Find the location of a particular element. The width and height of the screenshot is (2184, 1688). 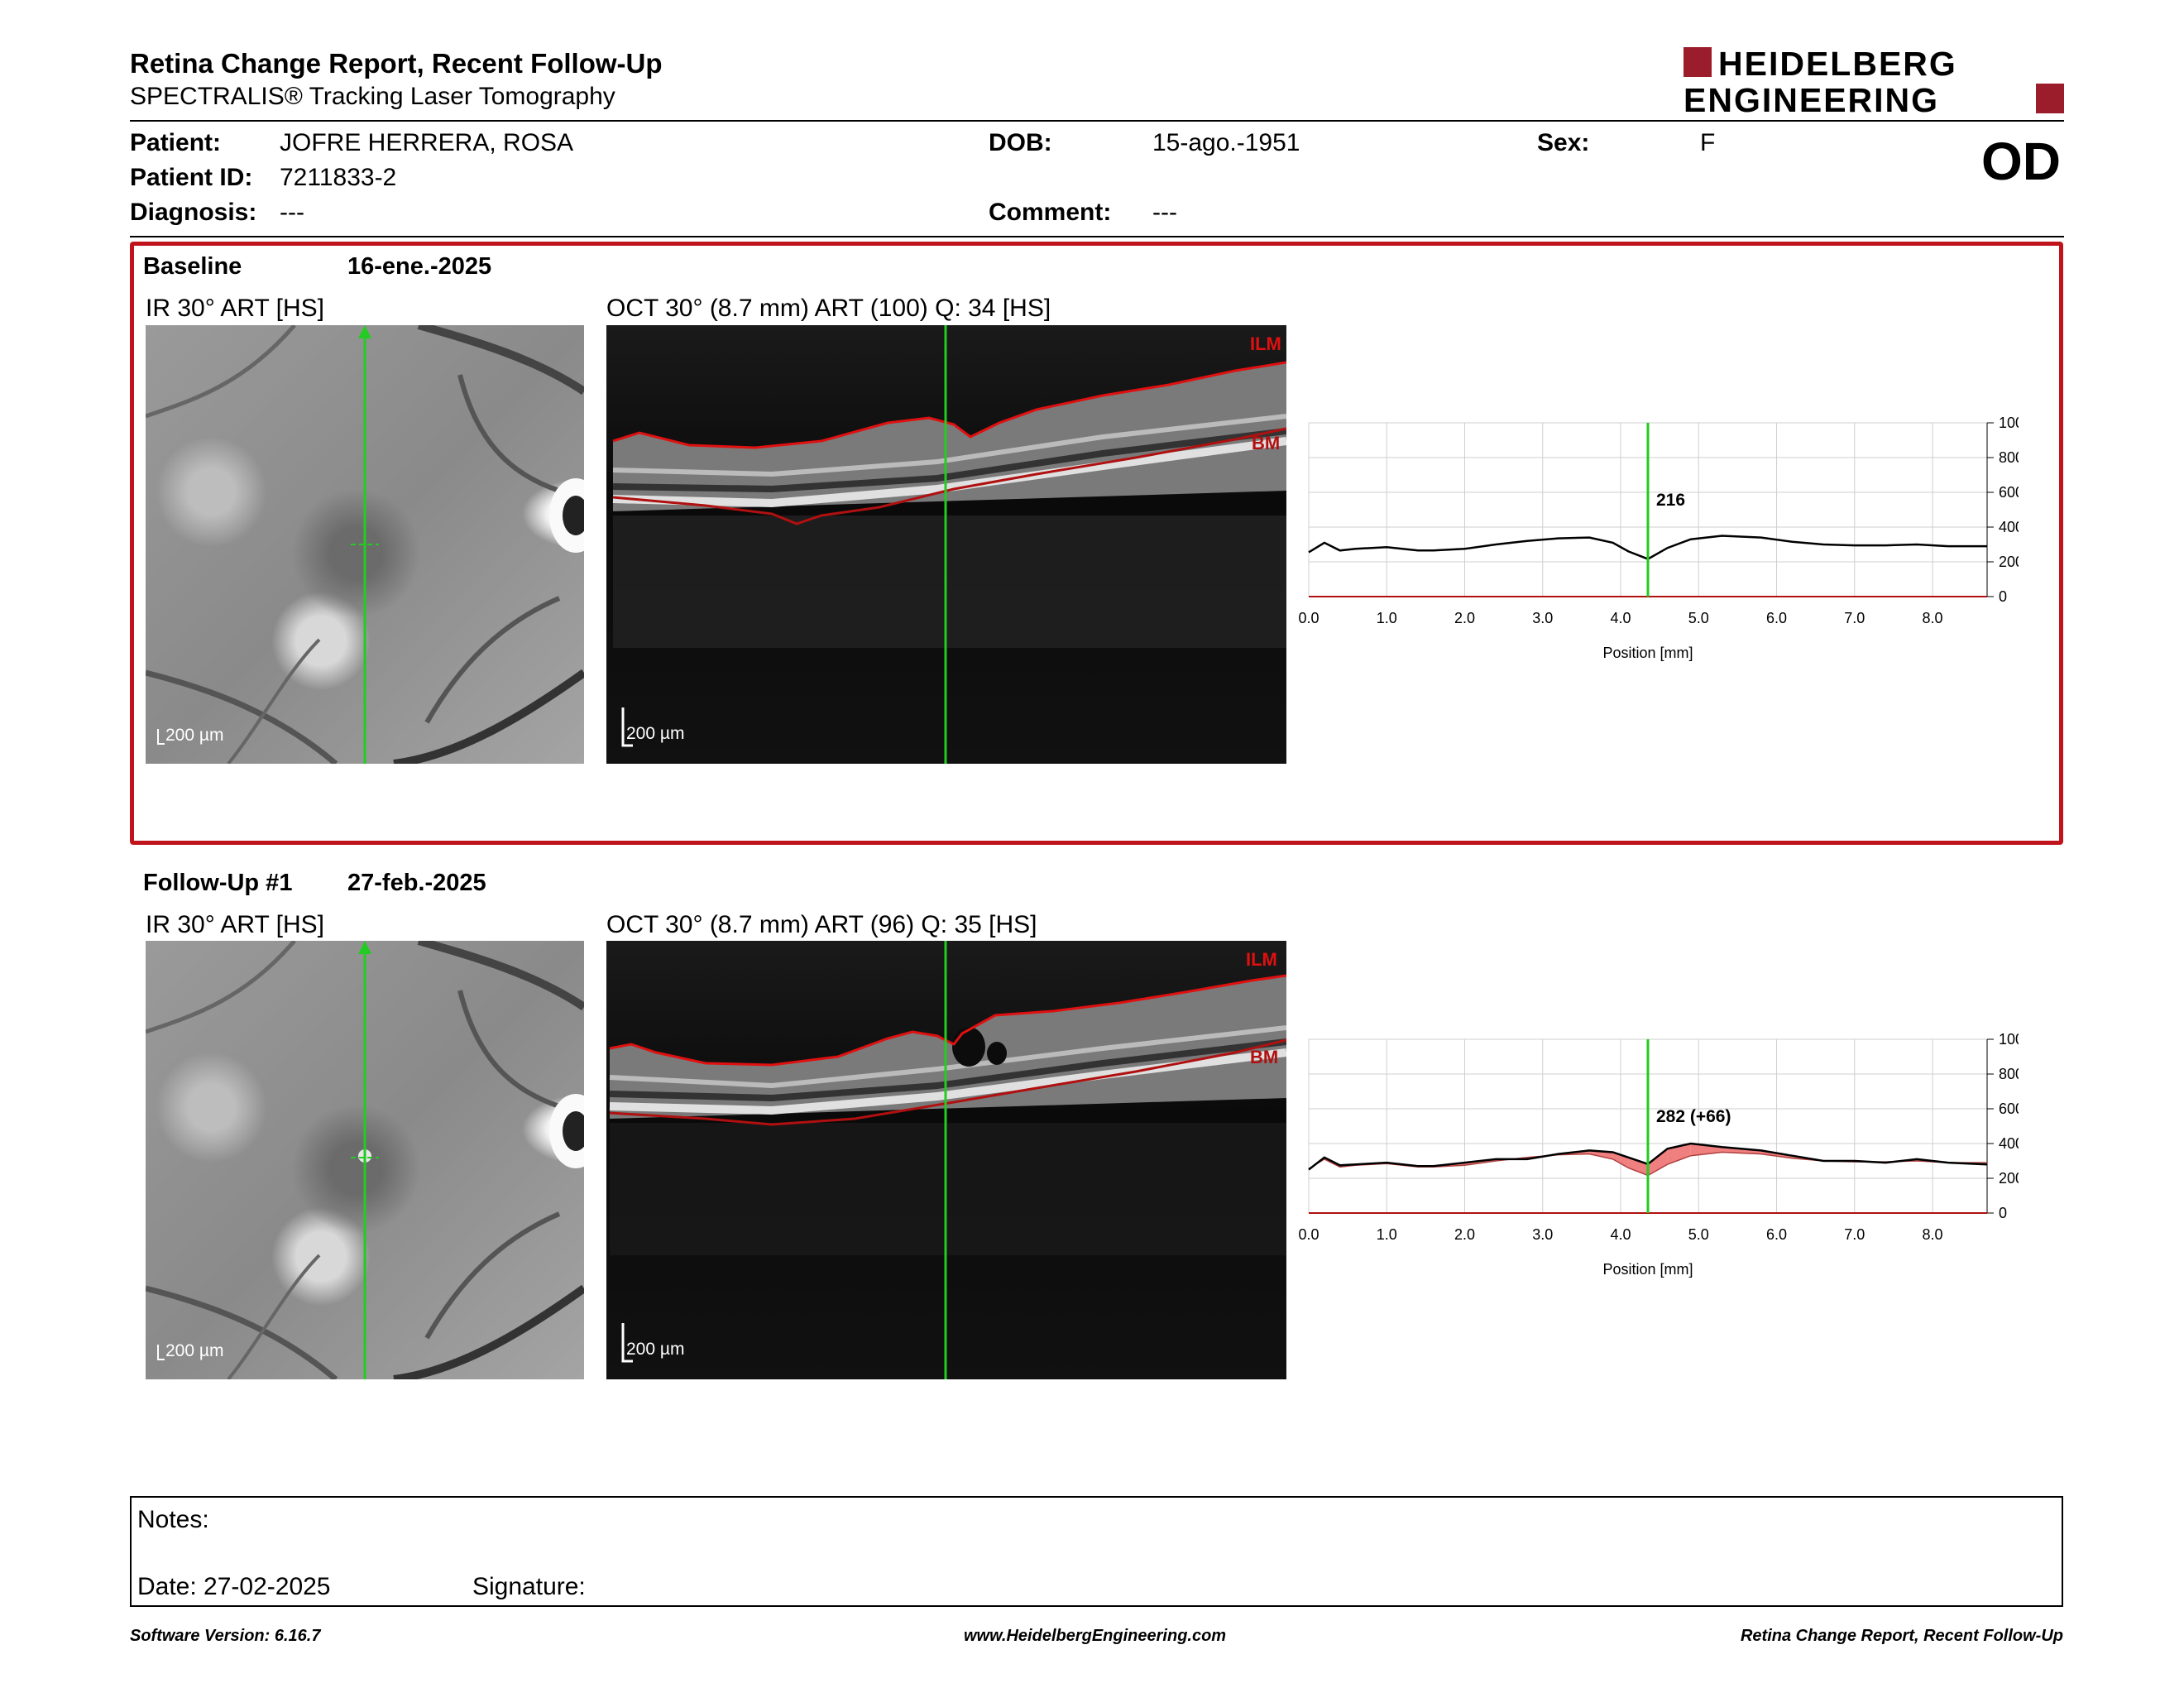

signature-label: Signature: is located at coordinates (529, 1586).